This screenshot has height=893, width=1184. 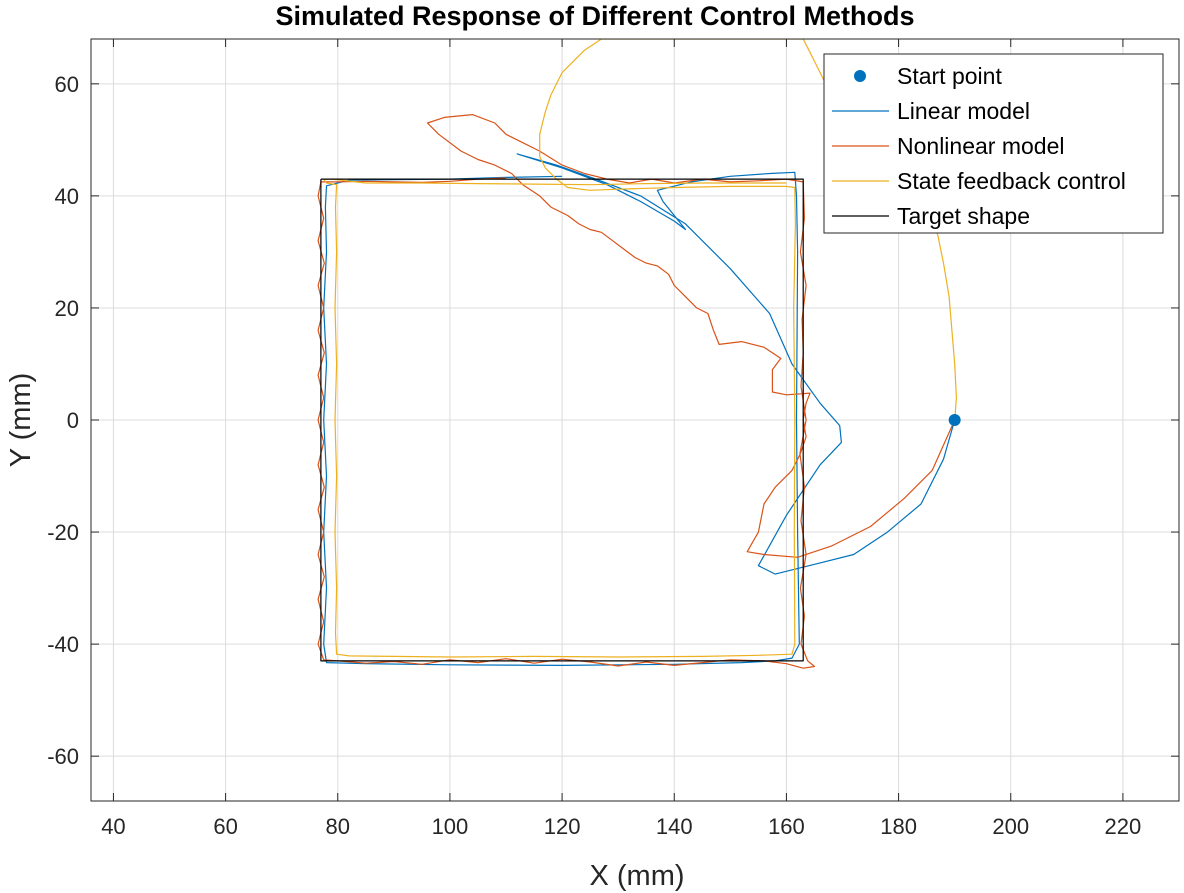 What do you see at coordinates (949, 76) in the screenshot?
I see `legend-label-start-point: Start point` at bounding box center [949, 76].